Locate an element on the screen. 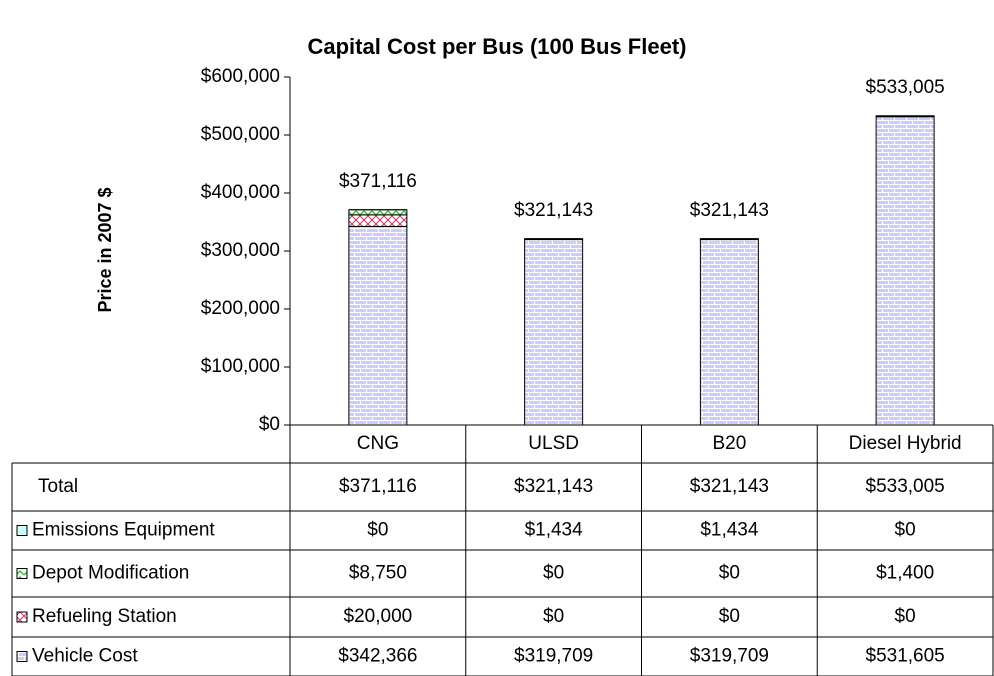 This screenshot has width=994, height=676. total-label: $533,005 is located at coordinates (905, 87).